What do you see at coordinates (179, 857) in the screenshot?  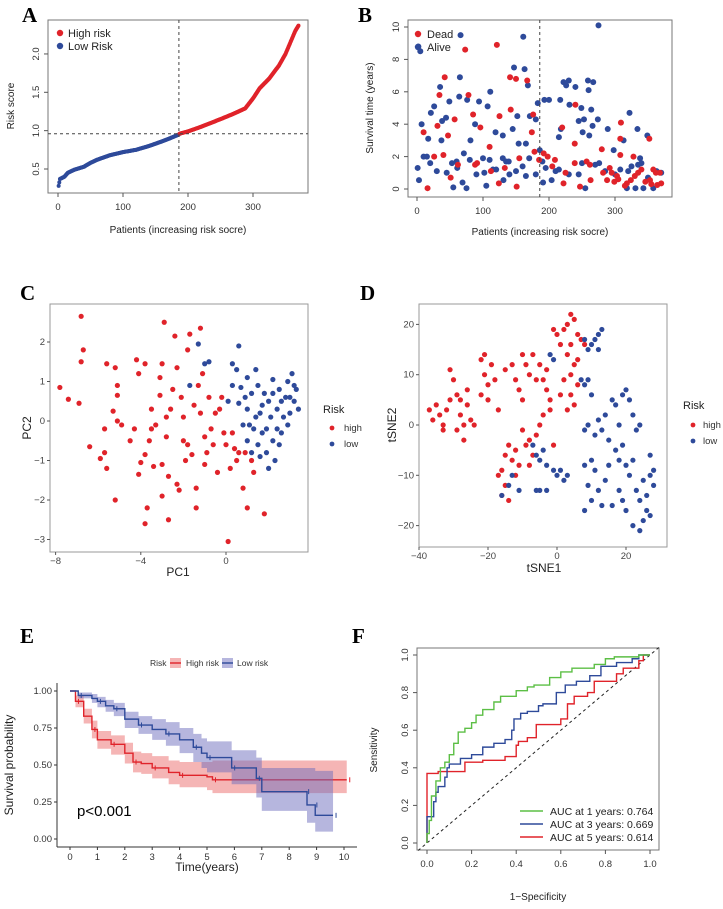 I see `panel-e-xtick-label: 4` at bounding box center [179, 857].